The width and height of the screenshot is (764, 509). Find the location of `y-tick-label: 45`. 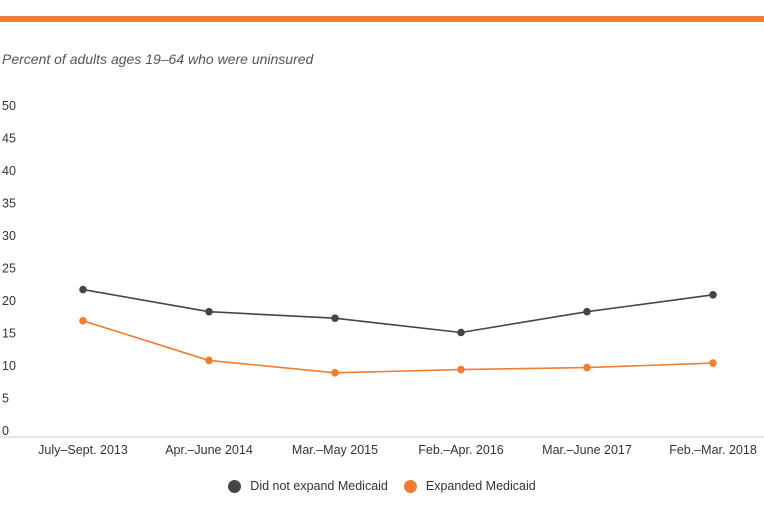

y-tick-label: 45 is located at coordinates (9, 139).